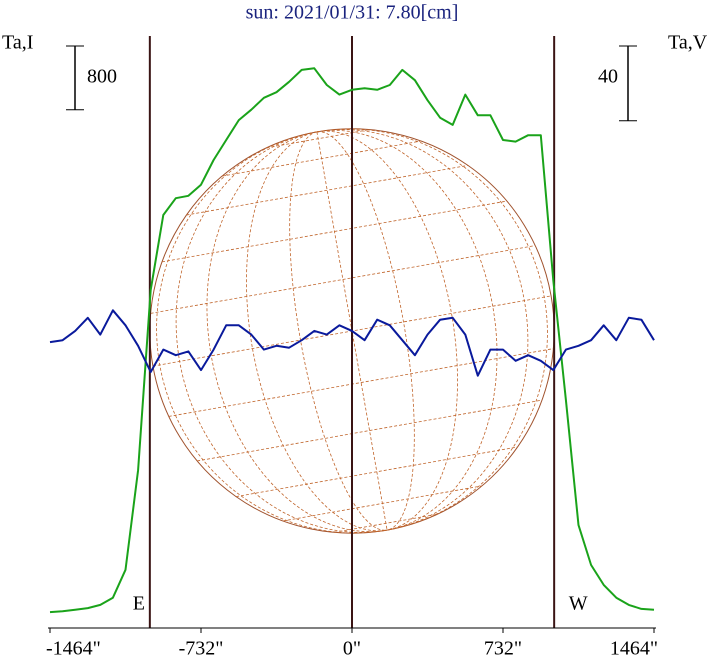 This screenshot has height=662, width=708. What do you see at coordinates (73, 649) in the screenshot?
I see `x-tick-label: -1464"` at bounding box center [73, 649].